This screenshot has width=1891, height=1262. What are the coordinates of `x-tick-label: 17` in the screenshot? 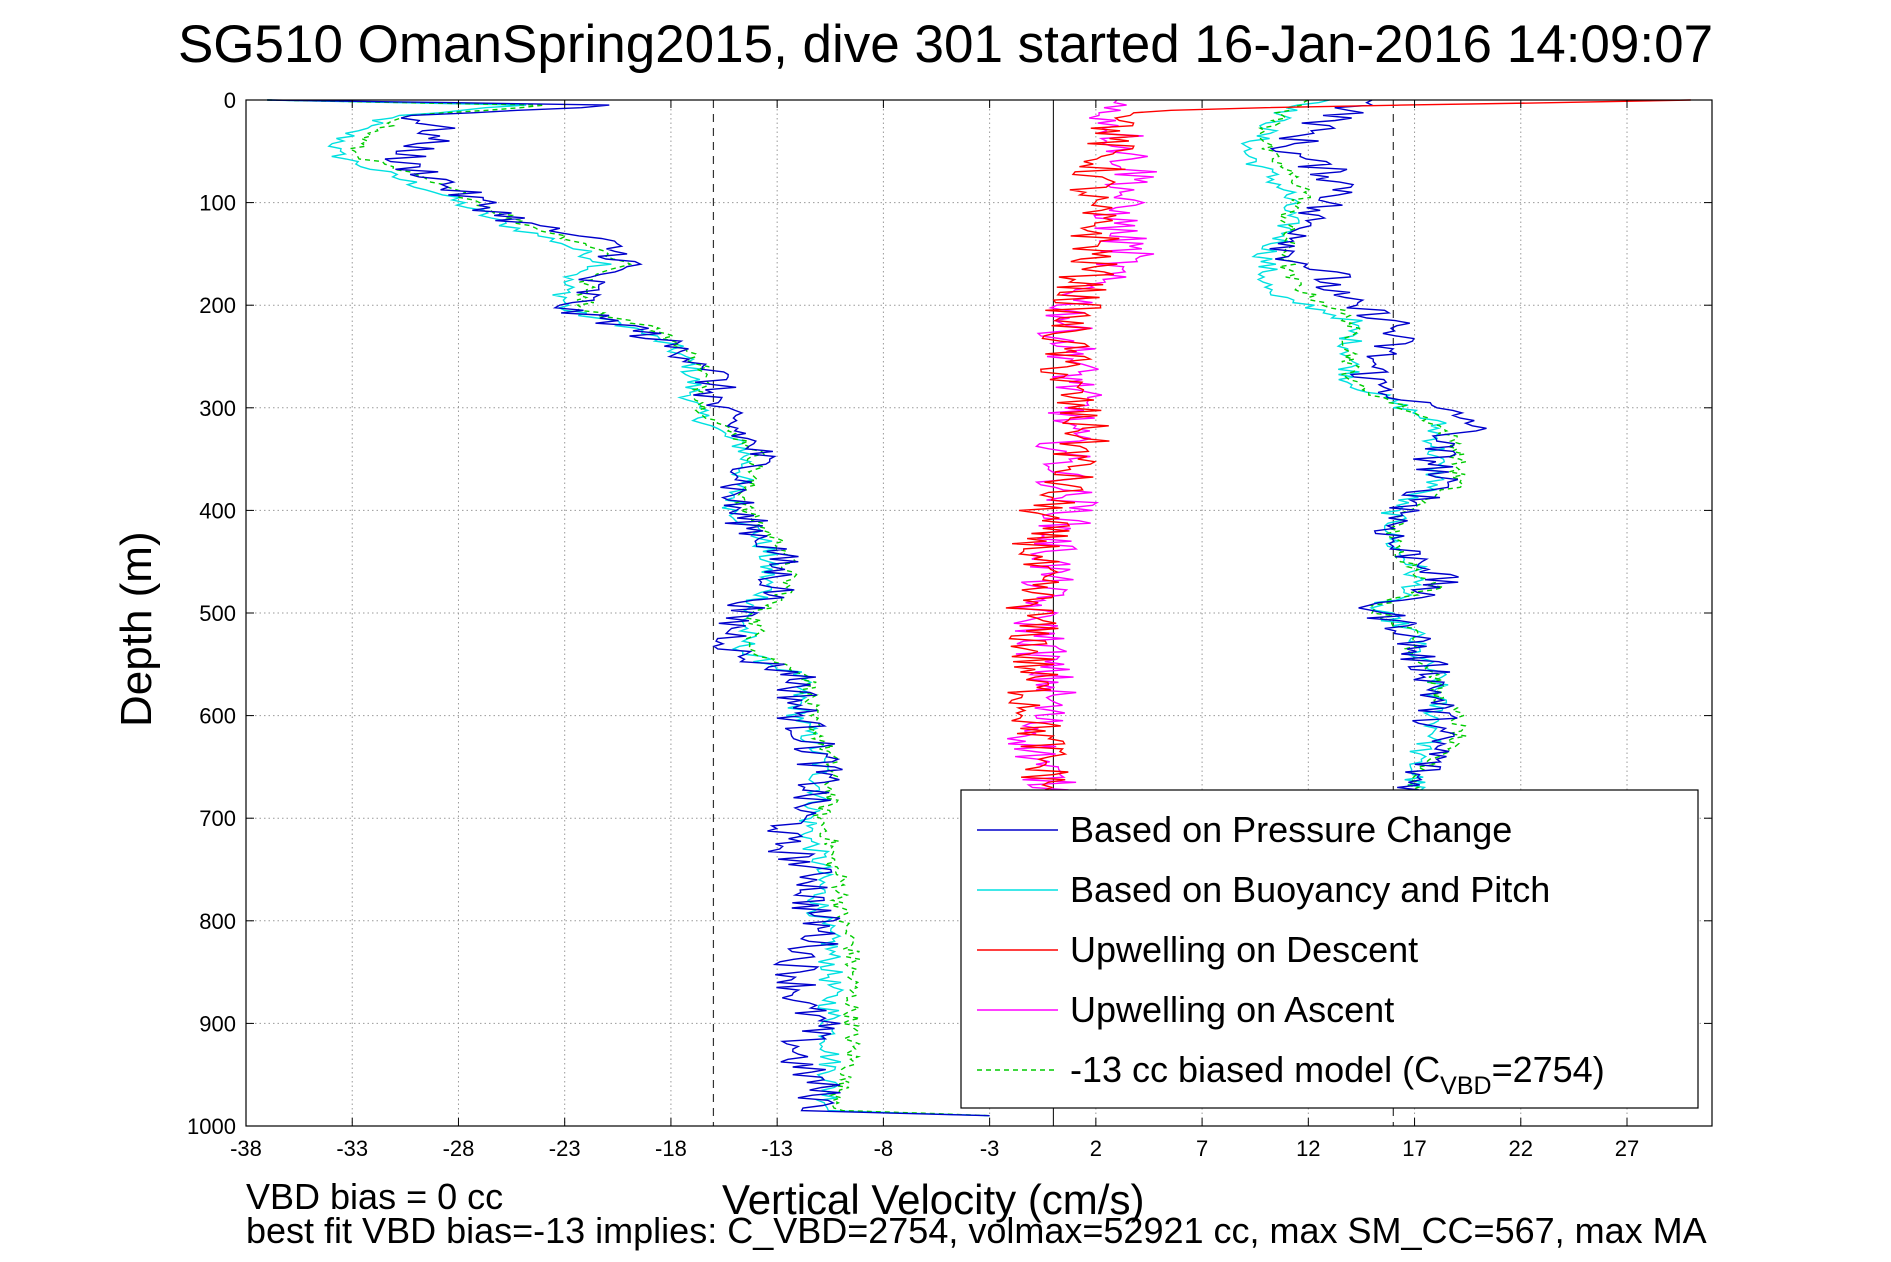 It's located at (1414, 1148).